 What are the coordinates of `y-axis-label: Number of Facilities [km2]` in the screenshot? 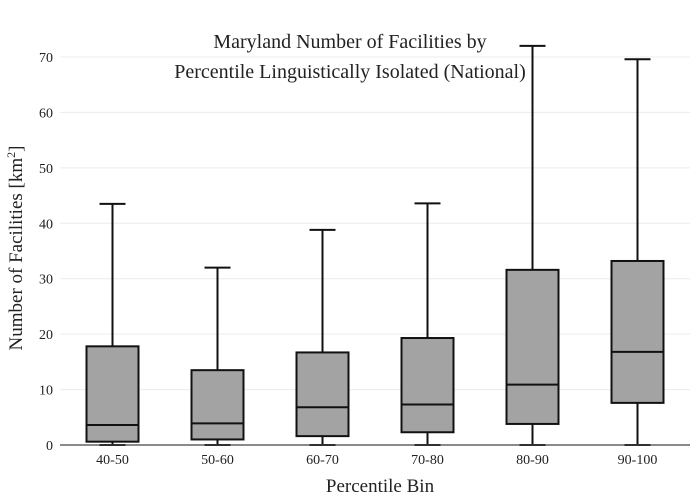 It's located at (16, 248).